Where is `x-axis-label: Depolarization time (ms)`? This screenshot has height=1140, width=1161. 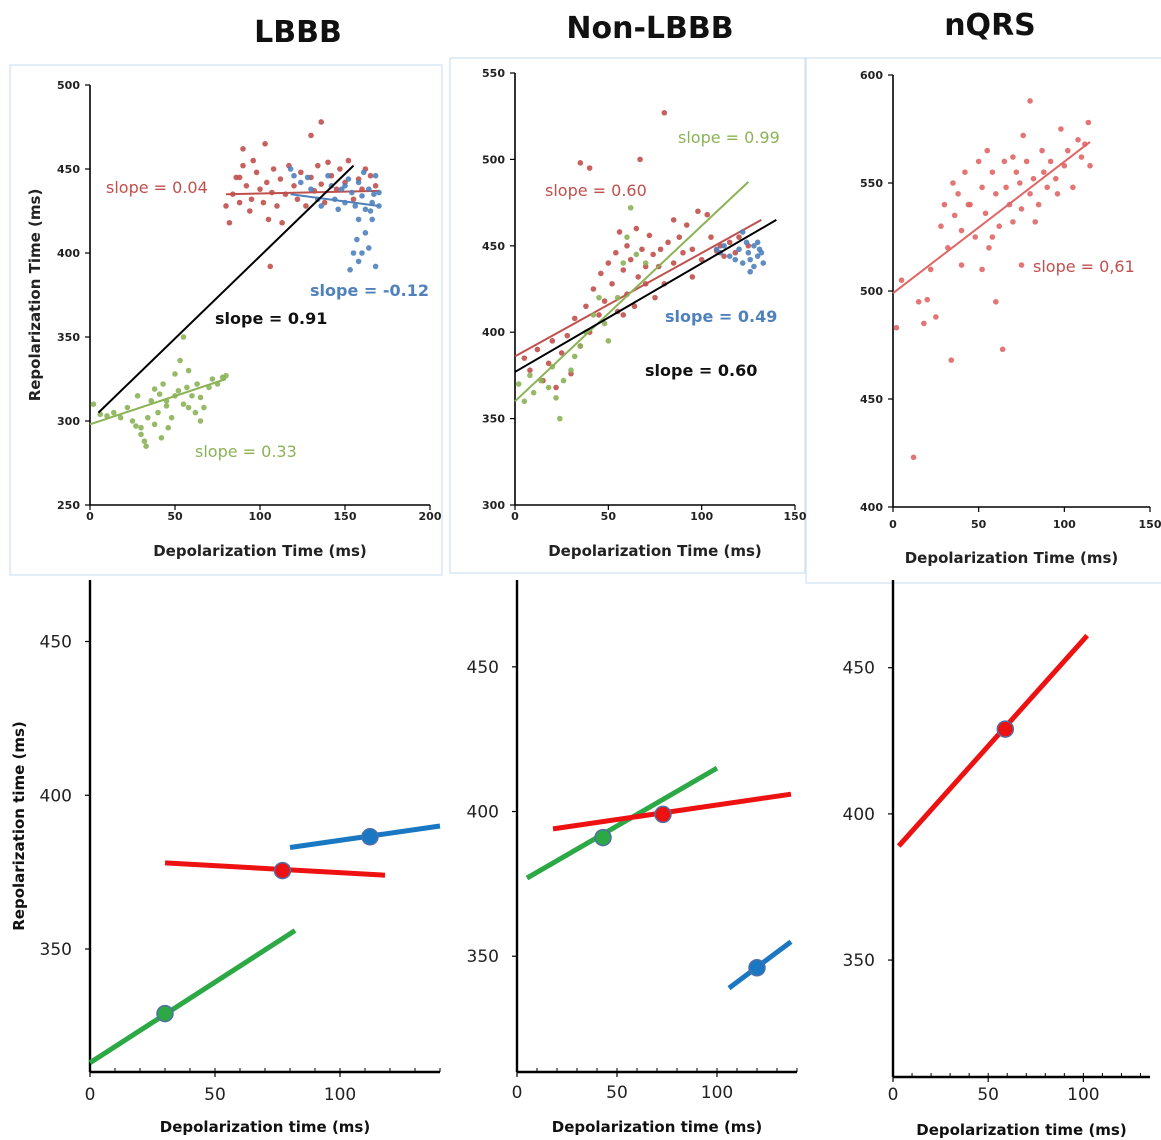
x-axis-label: Depolarization time (ms) is located at coordinates (657, 1127).